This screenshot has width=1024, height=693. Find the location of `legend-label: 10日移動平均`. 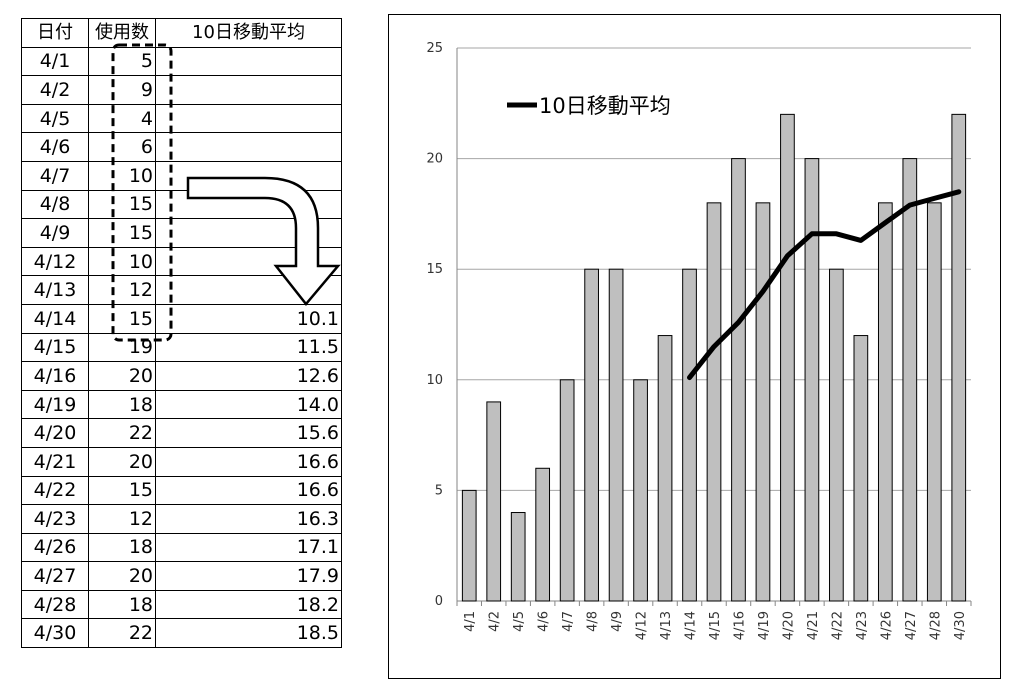

legend-label: 10日移動平均 is located at coordinates (605, 106).